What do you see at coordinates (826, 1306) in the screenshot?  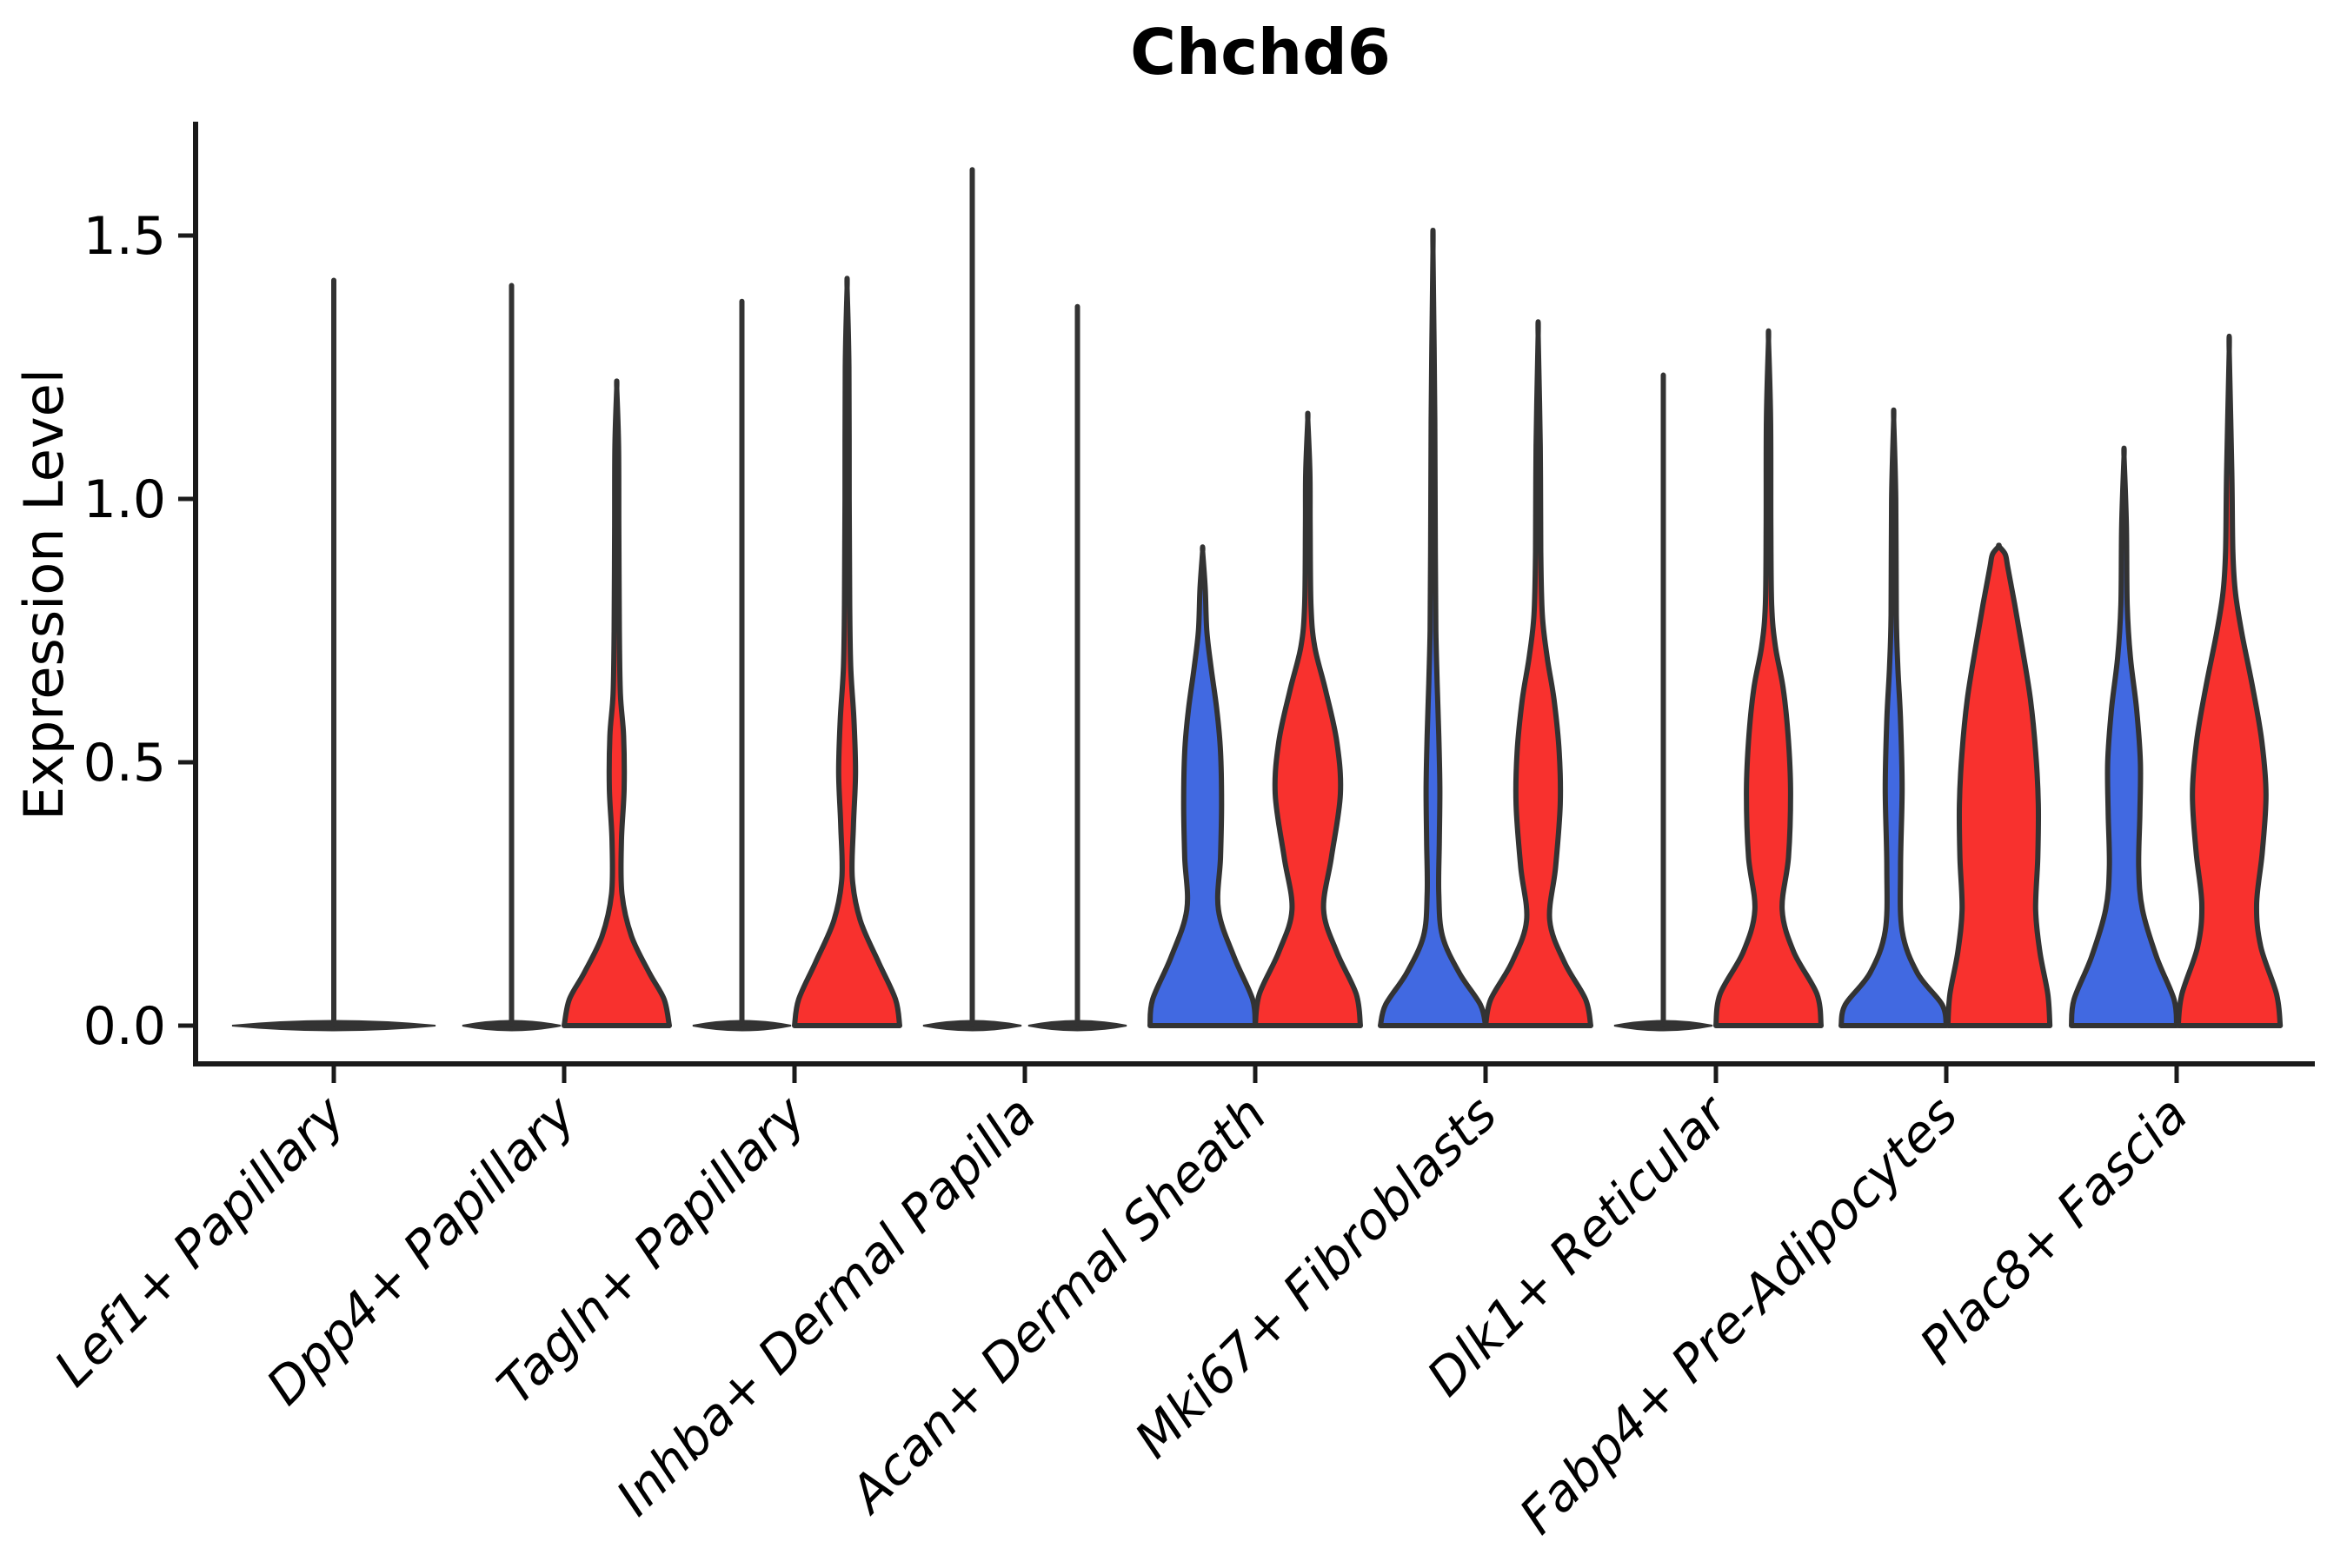 I see `x-tick-label-inhba-dermal-papilla: Inhba+ Dermal Papilla` at bounding box center [826, 1306].